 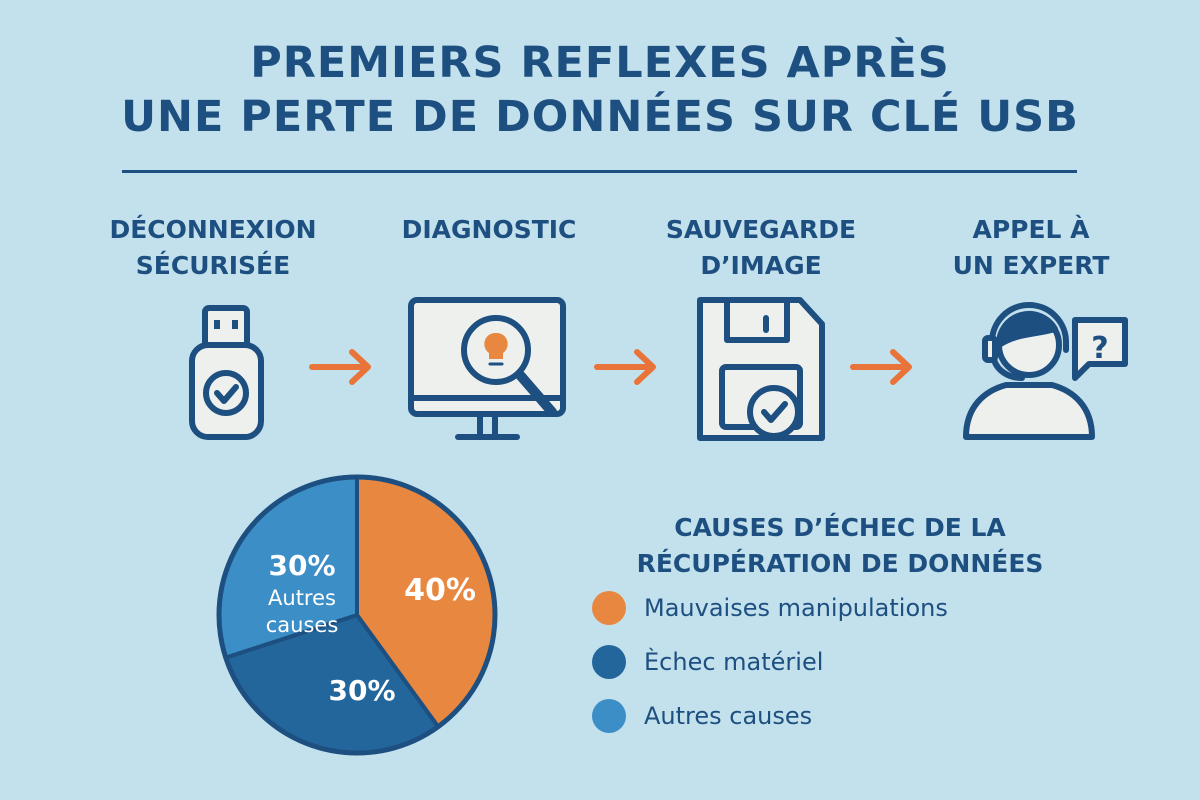 I want to click on title-divider, so click(x=599, y=171).